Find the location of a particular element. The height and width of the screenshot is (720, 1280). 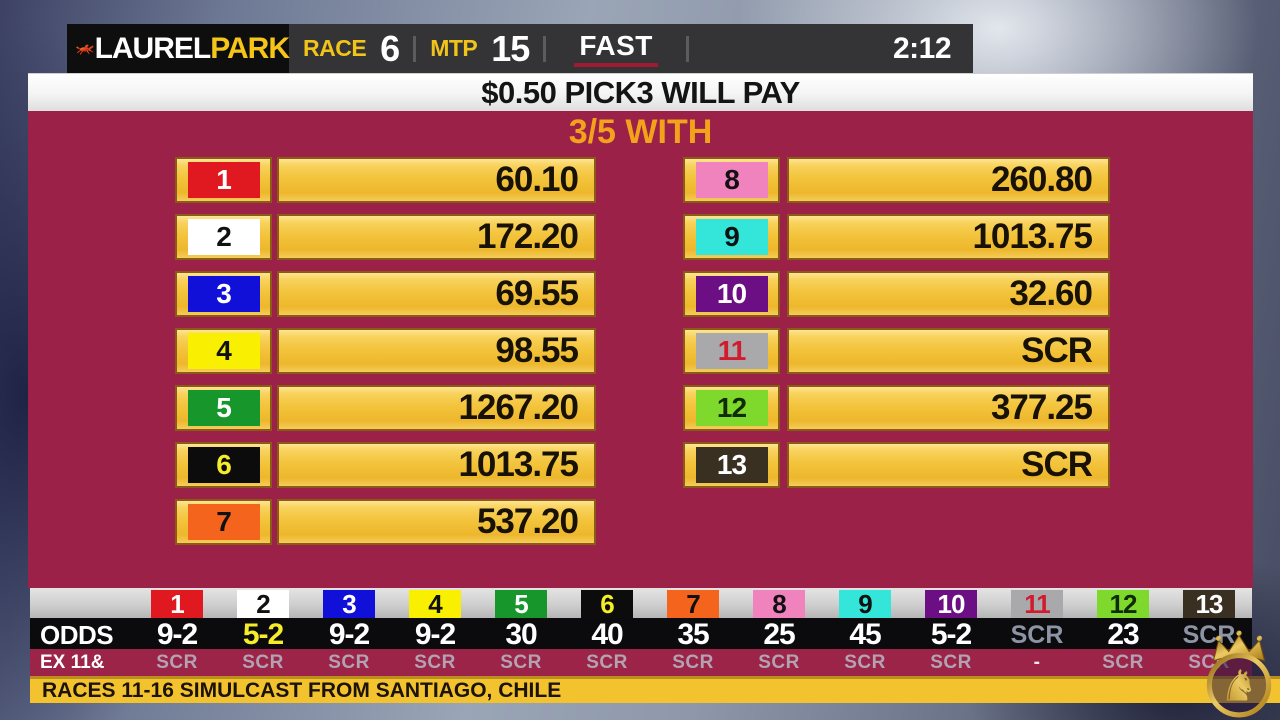

payout-value-5: 1267.20 is located at coordinates (436, 408).